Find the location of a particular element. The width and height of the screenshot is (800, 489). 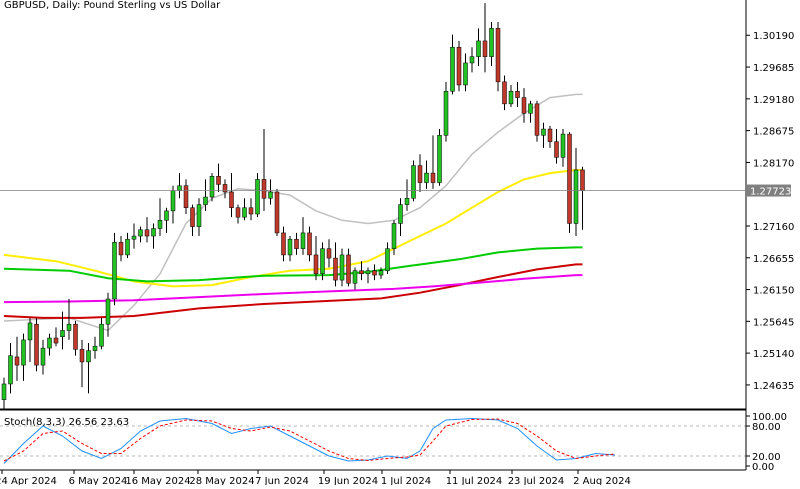

sma_magenta-line is located at coordinates (293, 289).